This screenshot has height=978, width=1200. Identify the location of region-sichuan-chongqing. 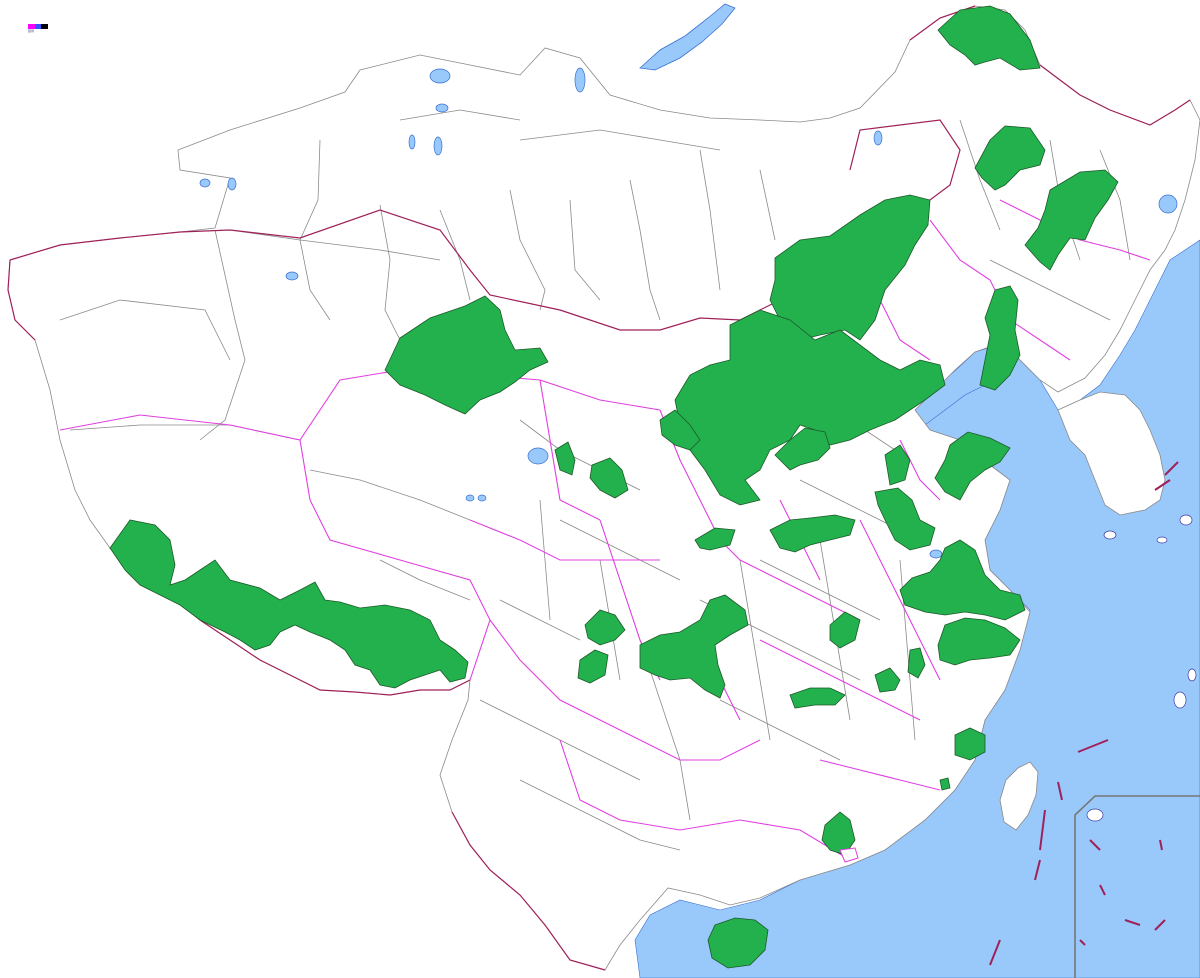
(694, 646).